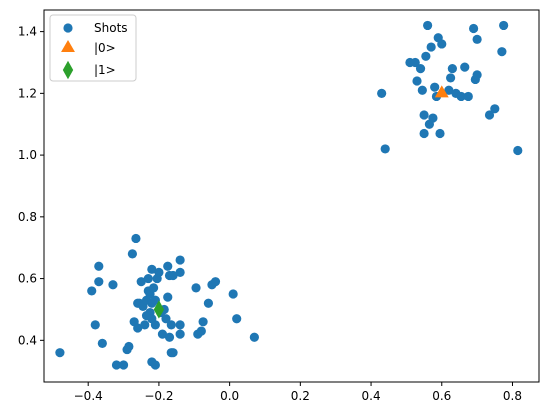 This screenshot has width=547, height=418. What do you see at coordinates (88, 47) in the screenshot?
I see `legend-entry: |0>` at bounding box center [88, 47].